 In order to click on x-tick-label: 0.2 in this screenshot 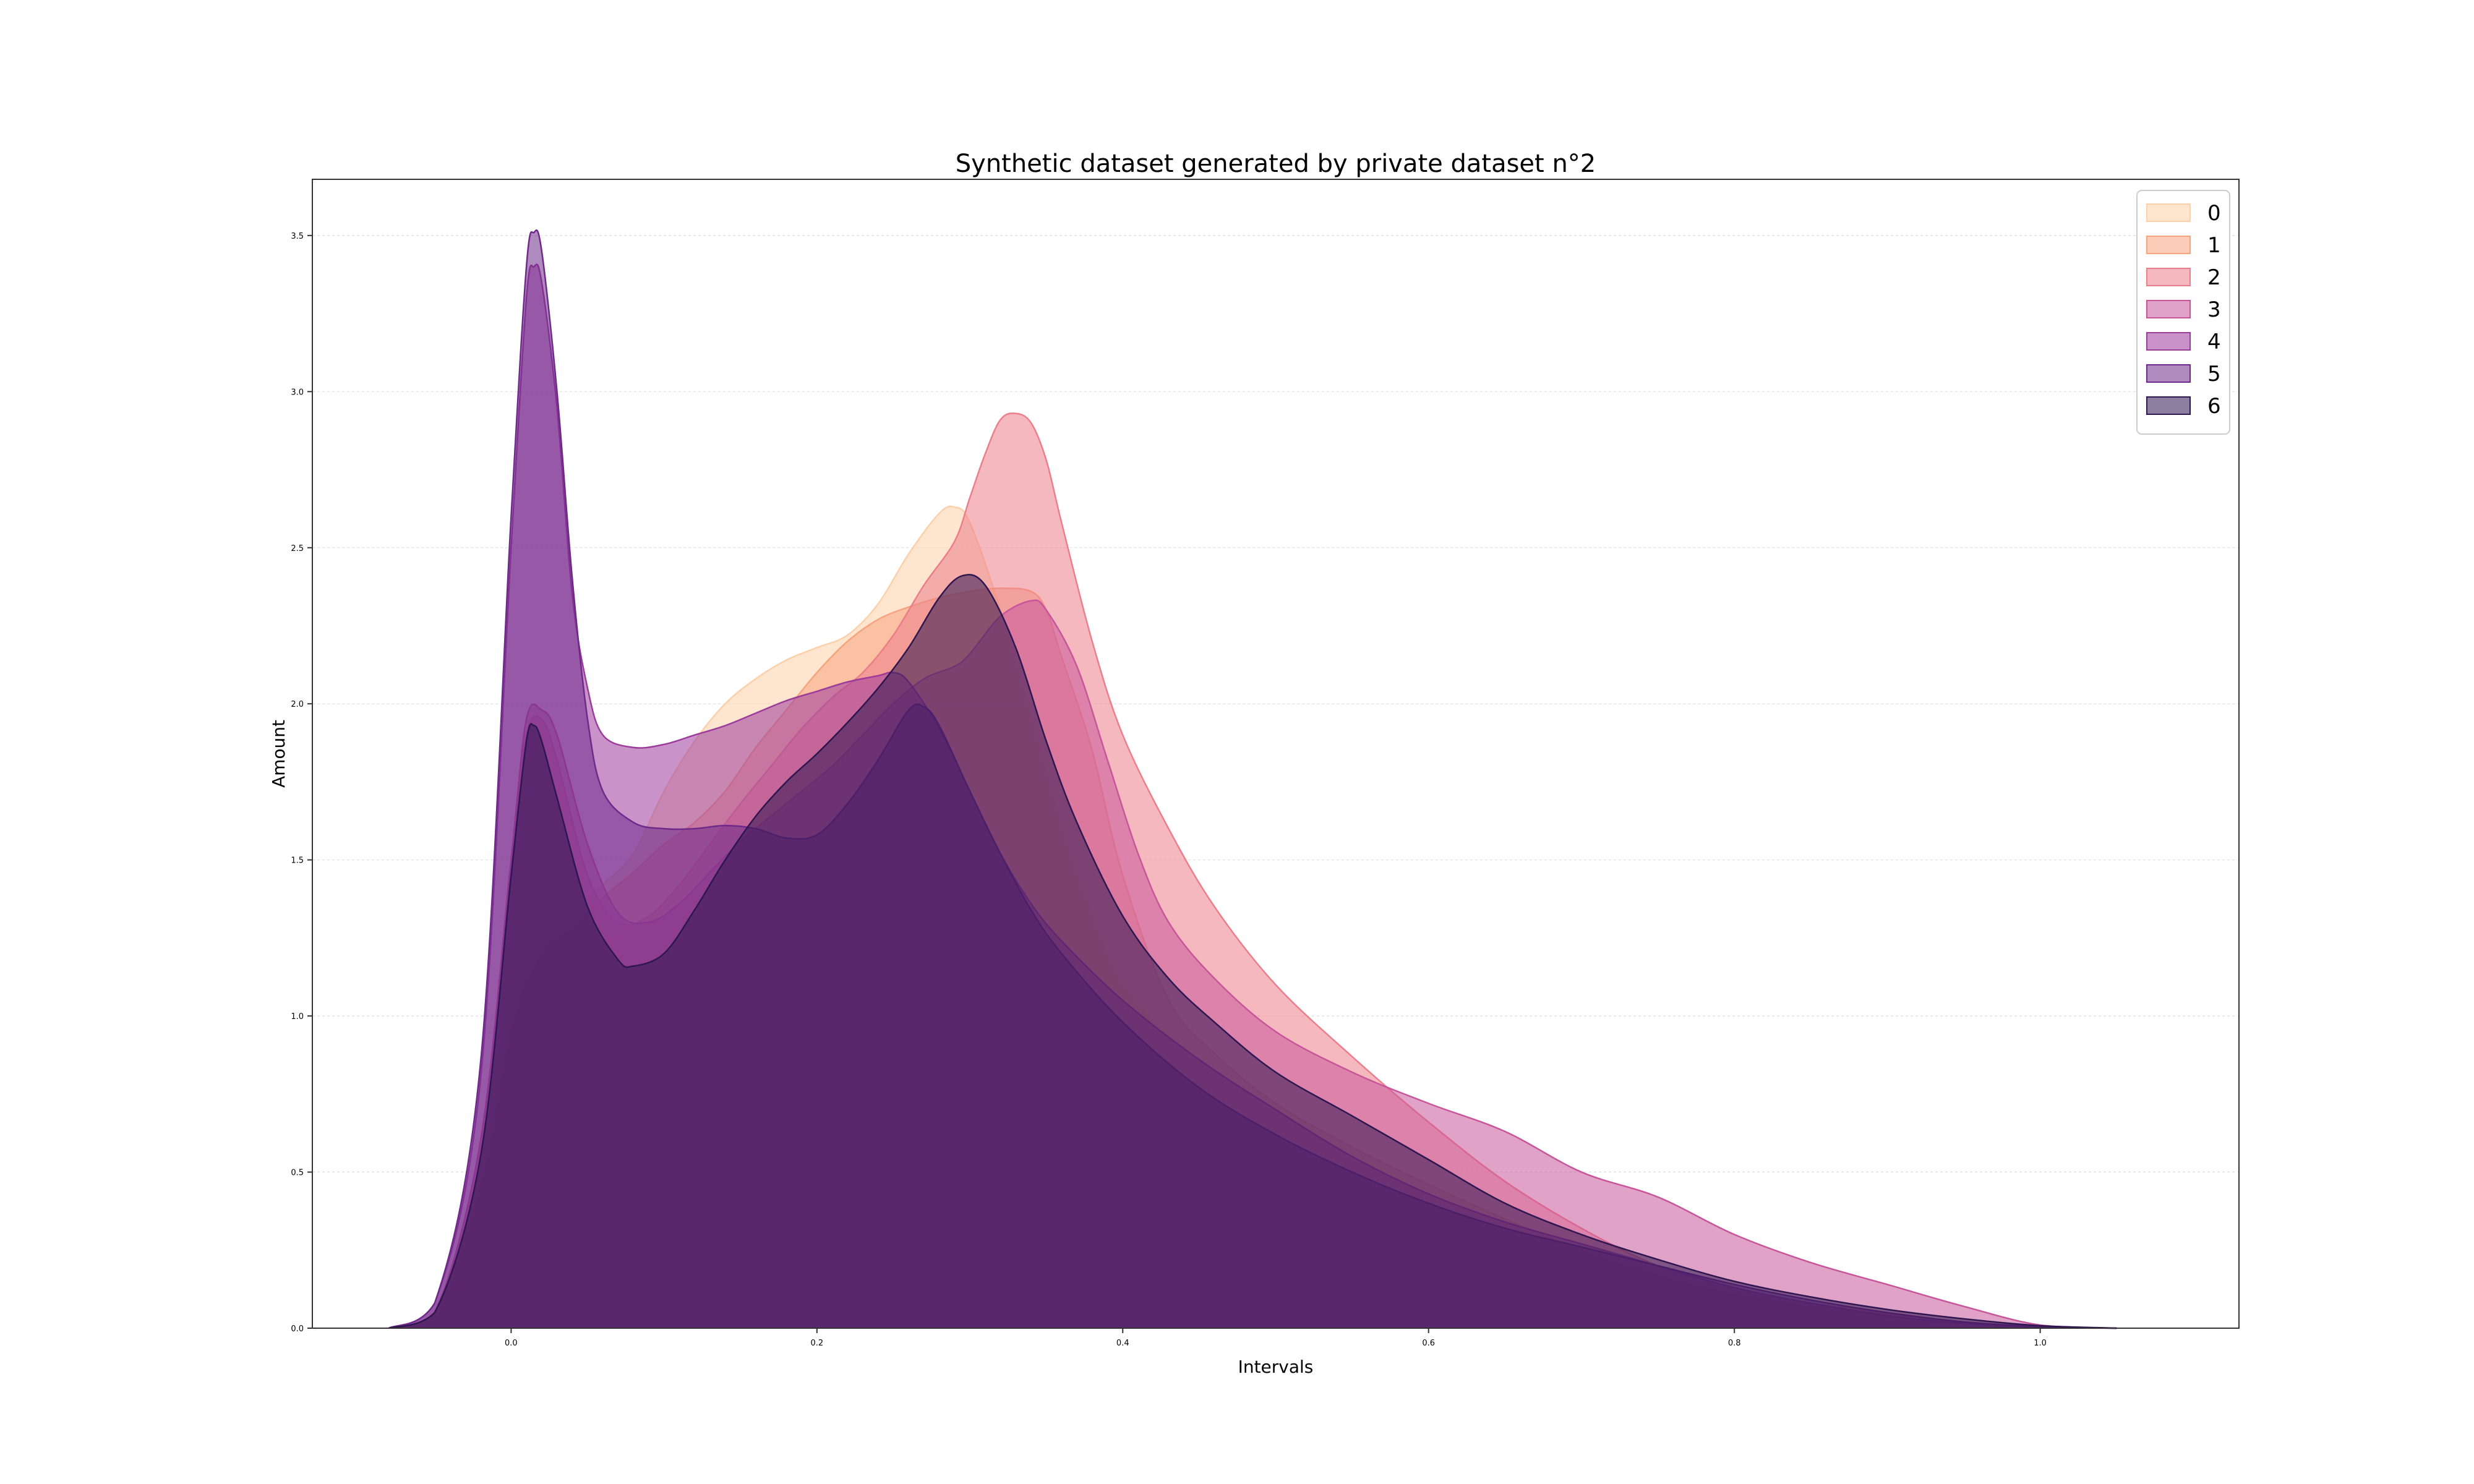, I will do `click(817, 1343)`.